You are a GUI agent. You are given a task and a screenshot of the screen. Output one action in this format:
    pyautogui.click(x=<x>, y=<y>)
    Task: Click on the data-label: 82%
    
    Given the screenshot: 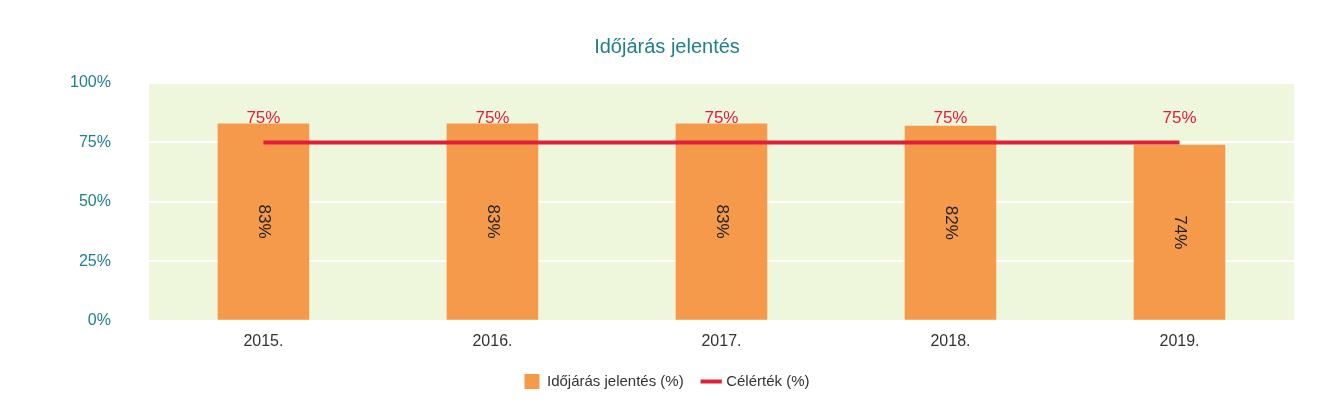 What is the action you would take?
    pyautogui.click(x=951, y=222)
    